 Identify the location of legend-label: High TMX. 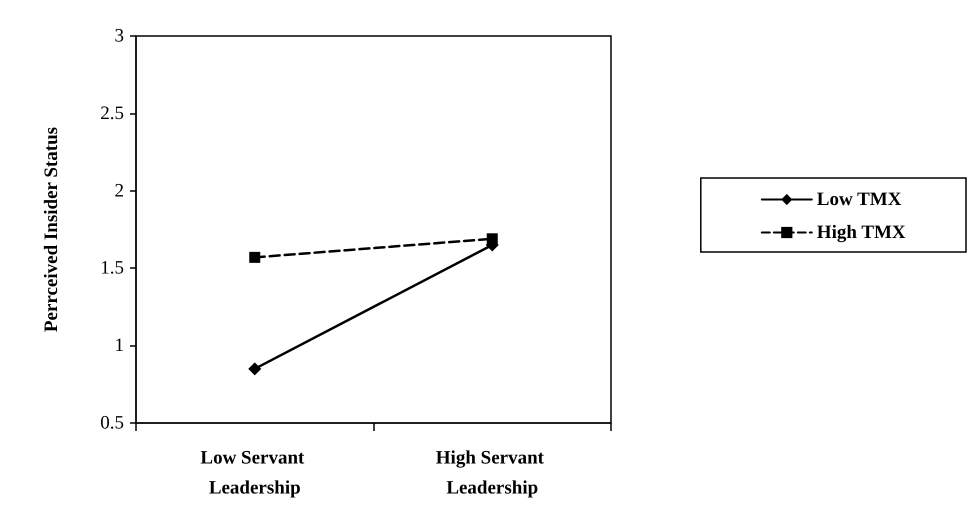
(861, 232).